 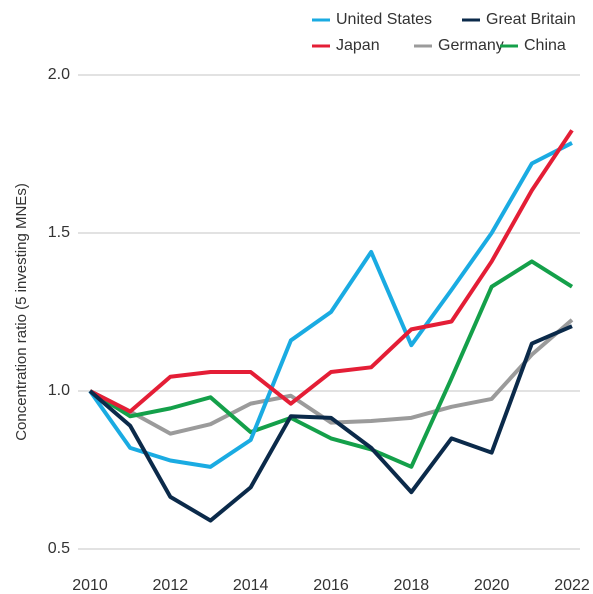 I want to click on x-tick-label: 2022, so click(x=572, y=585).